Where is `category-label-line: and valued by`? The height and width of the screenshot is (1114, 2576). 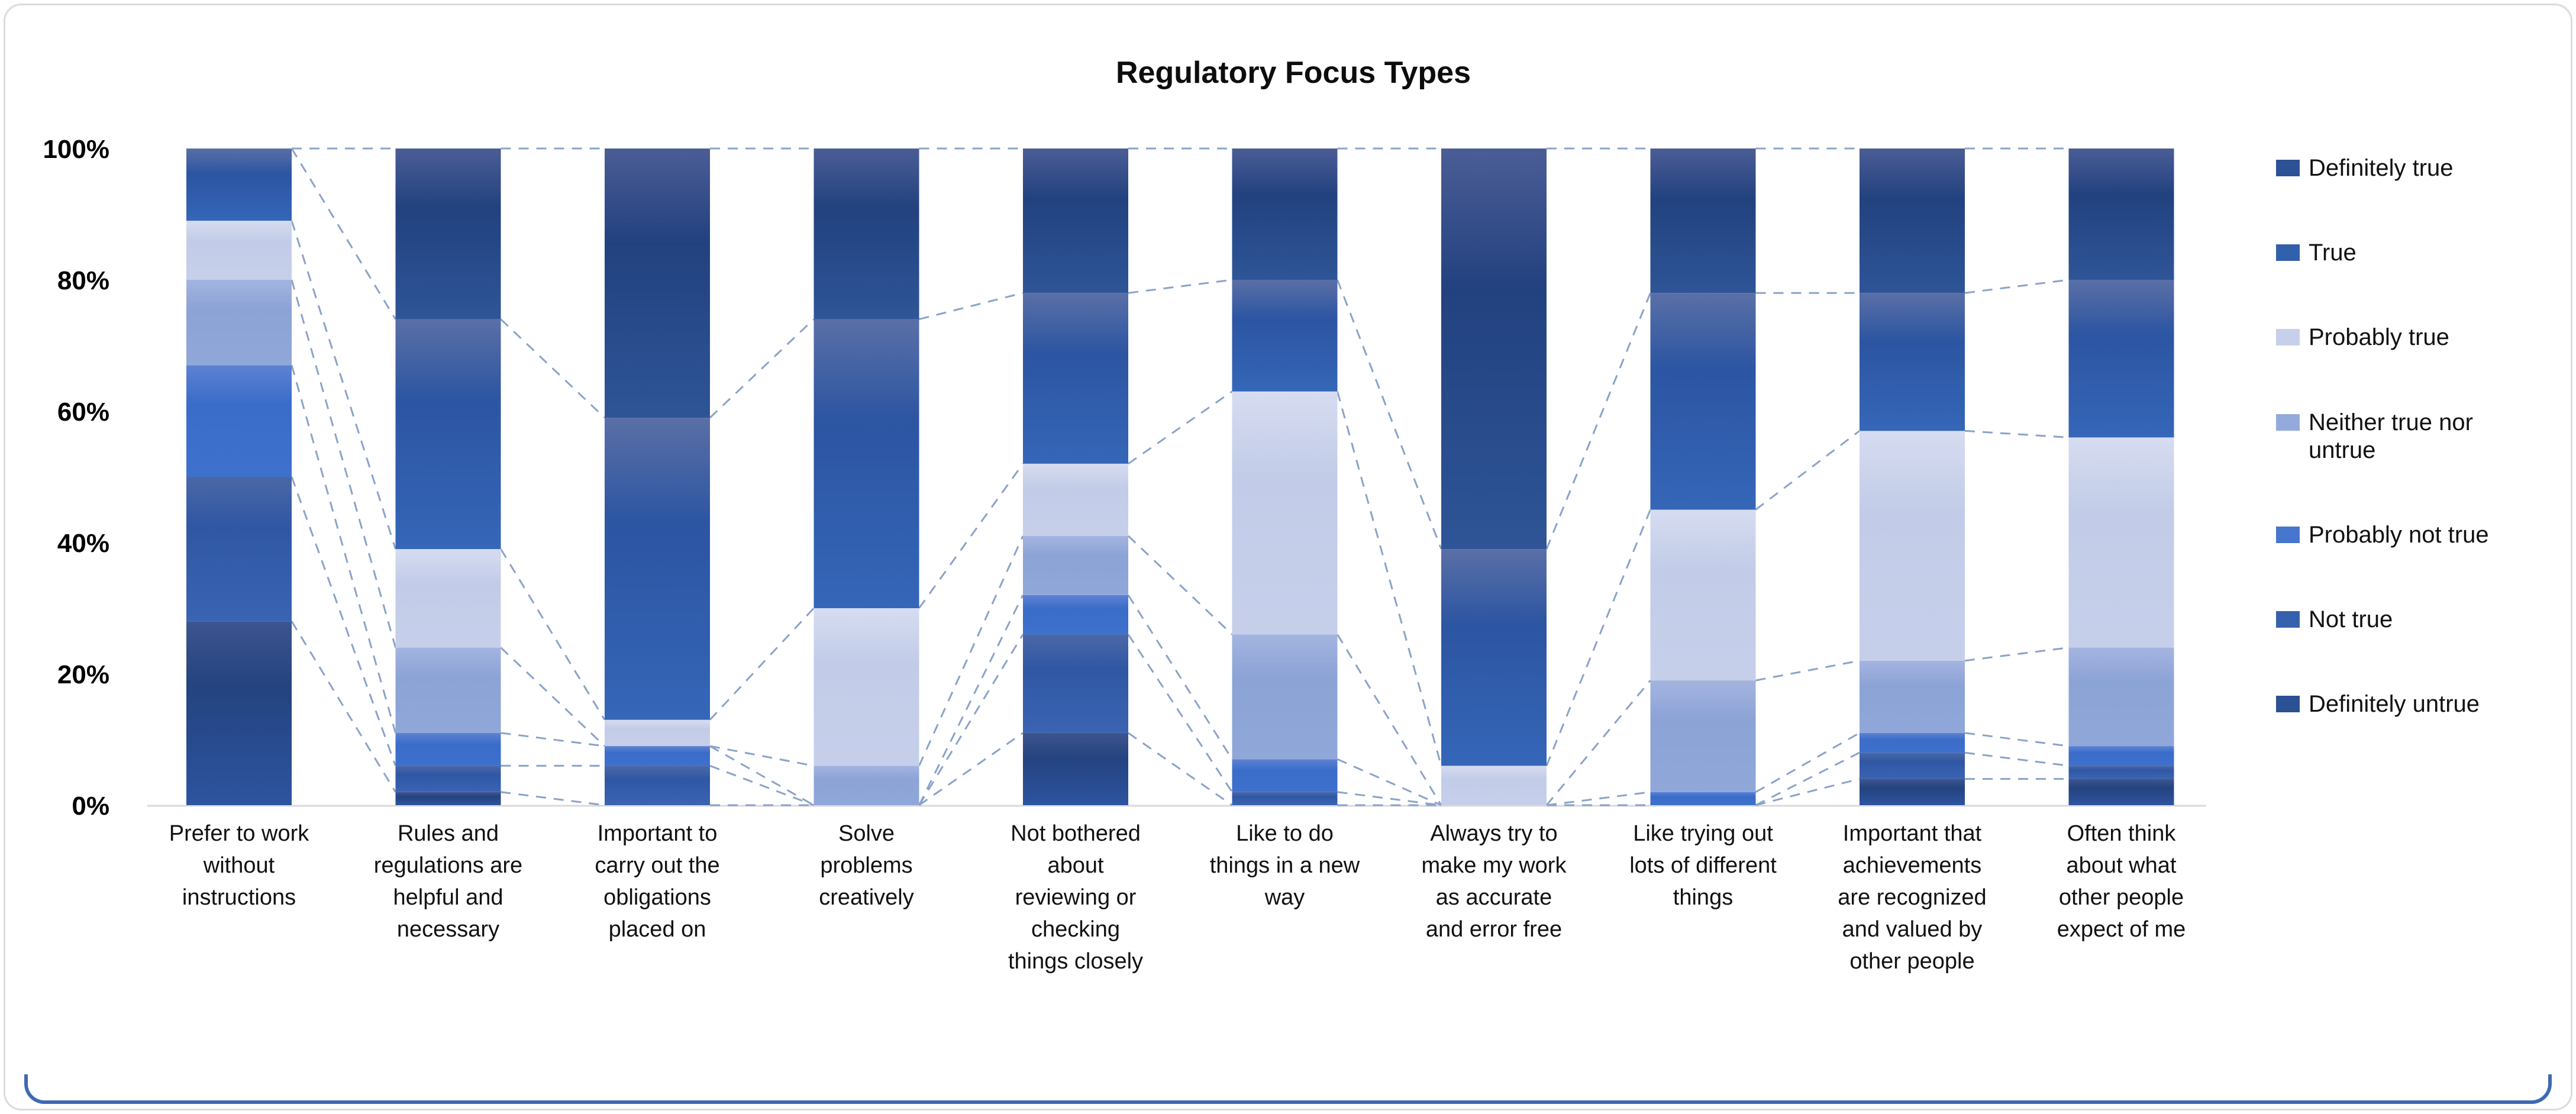 category-label-line: and valued by is located at coordinates (1912, 929).